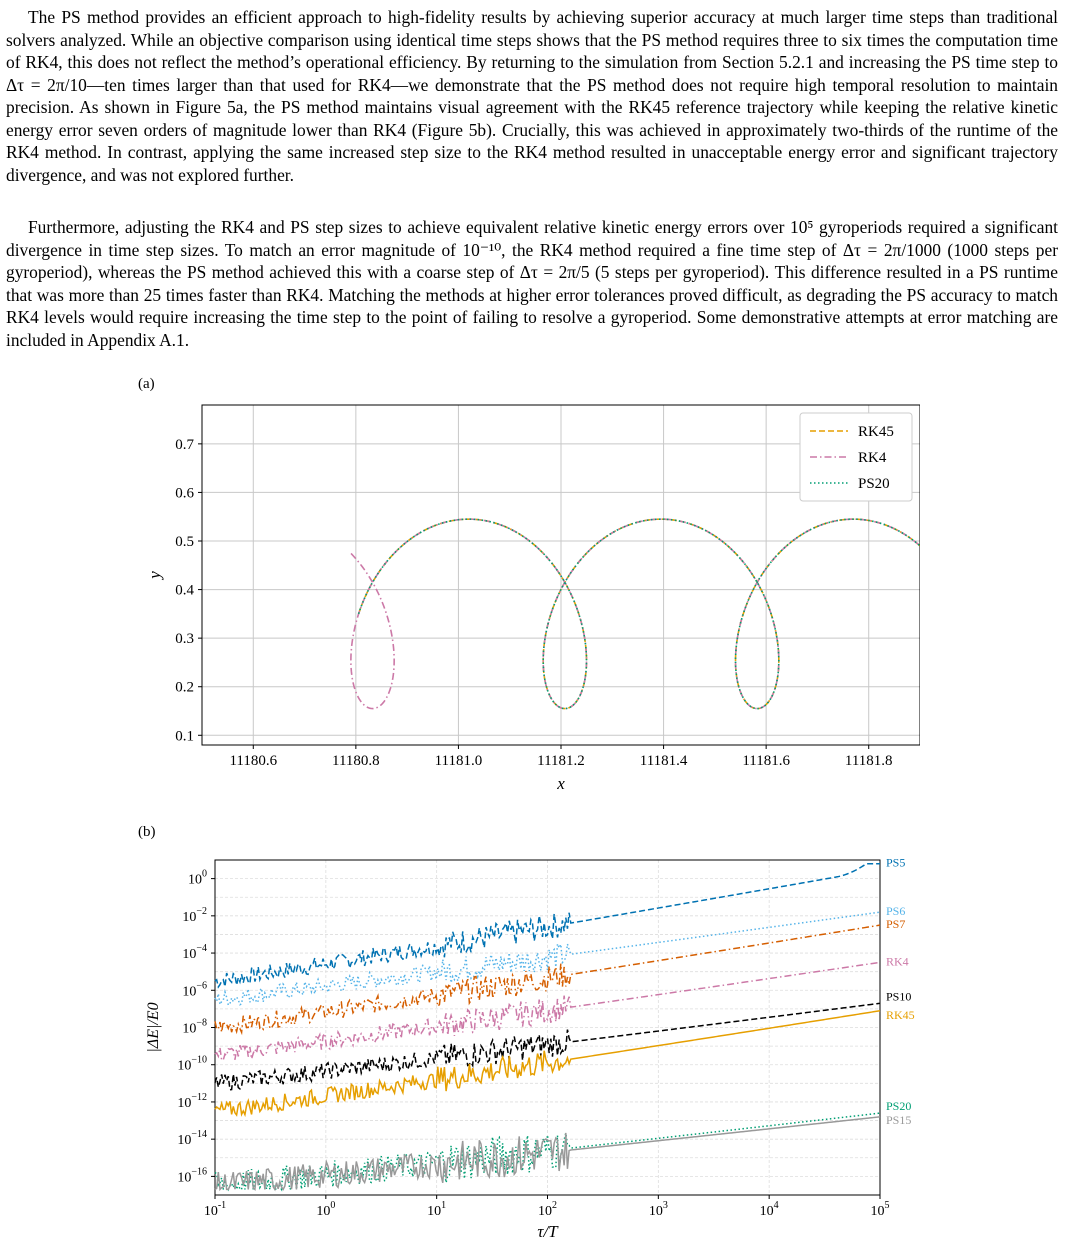  I want to click on x-tick-label: 11181.0, so click(459, 761).